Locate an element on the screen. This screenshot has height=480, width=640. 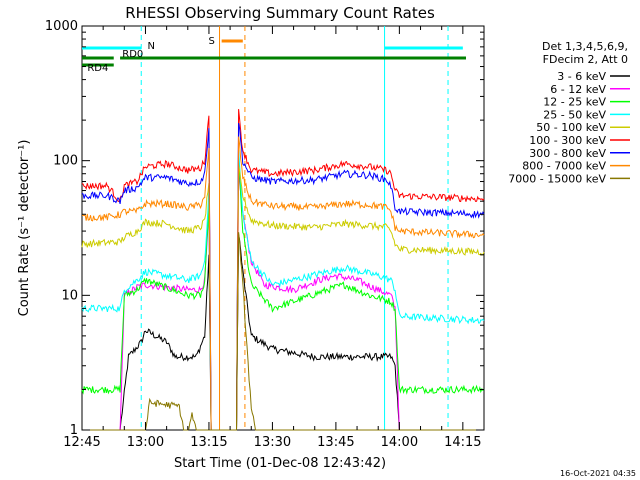
y-tick-label: 10 is located at coordinates (69, 295).